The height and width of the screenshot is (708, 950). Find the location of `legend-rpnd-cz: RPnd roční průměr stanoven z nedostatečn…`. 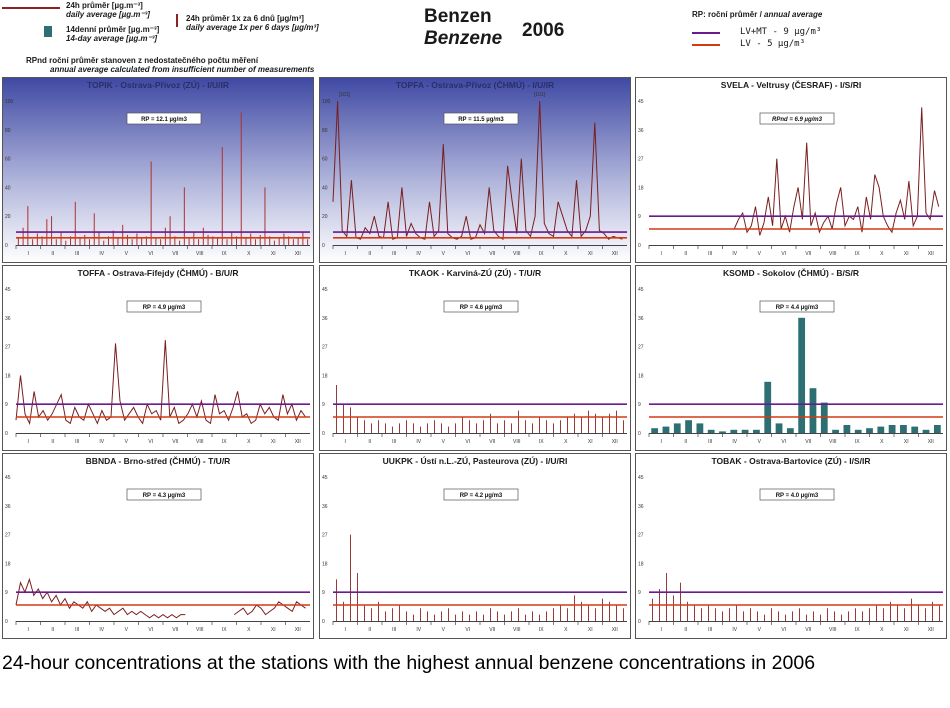

legend-rpnd-cz: RPnd roční průměr stanoven z nedostatečn… is located at coordinates (142, 60).